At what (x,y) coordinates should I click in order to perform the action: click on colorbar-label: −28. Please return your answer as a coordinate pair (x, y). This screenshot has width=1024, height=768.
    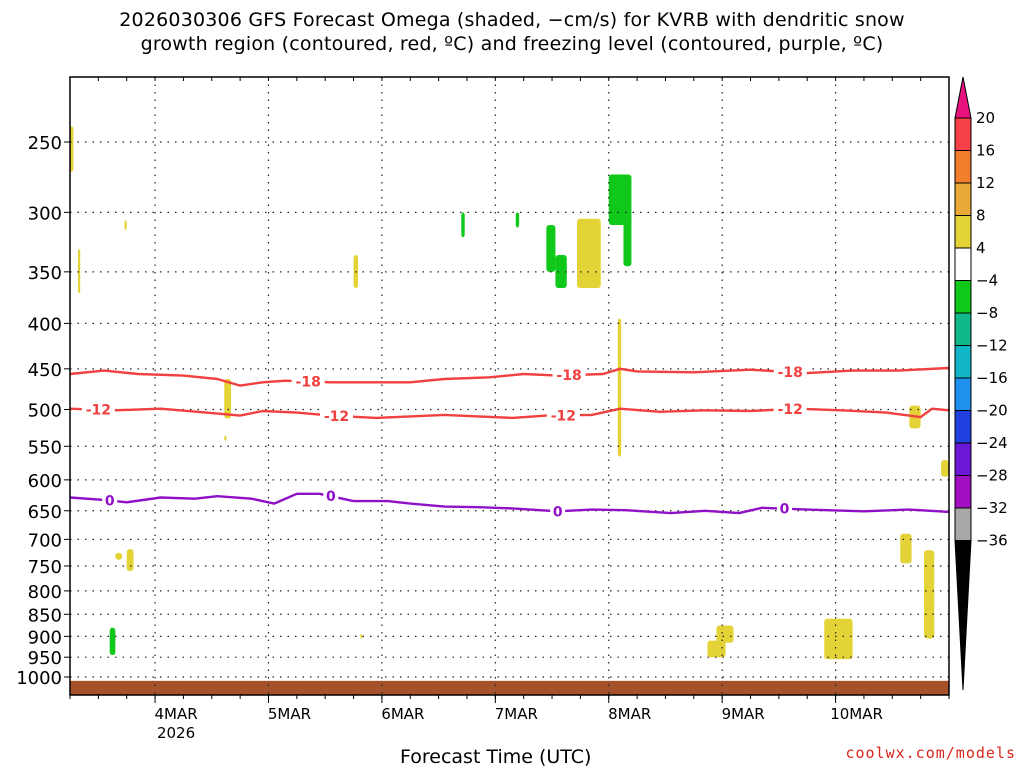
    Looking at the image, I should click on (992, 476).